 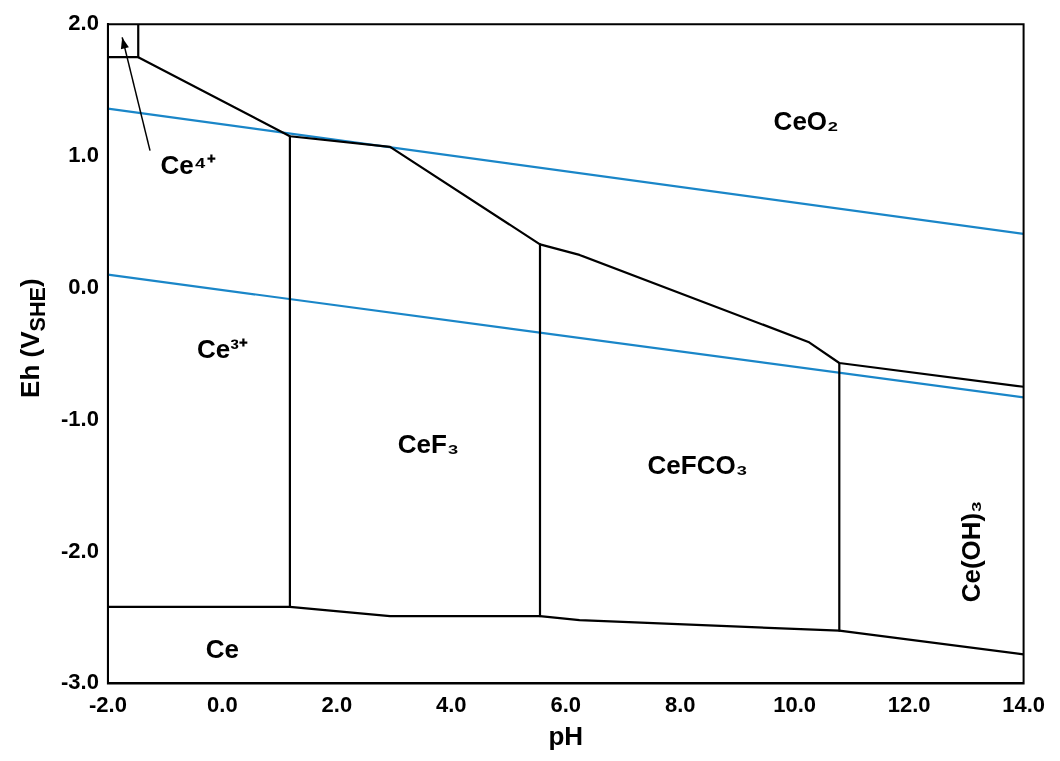 What do you see at coordinates (909, 704) in the screenshot?
I see `x-tick-label: 12.0` at bounding box center [909, 704].